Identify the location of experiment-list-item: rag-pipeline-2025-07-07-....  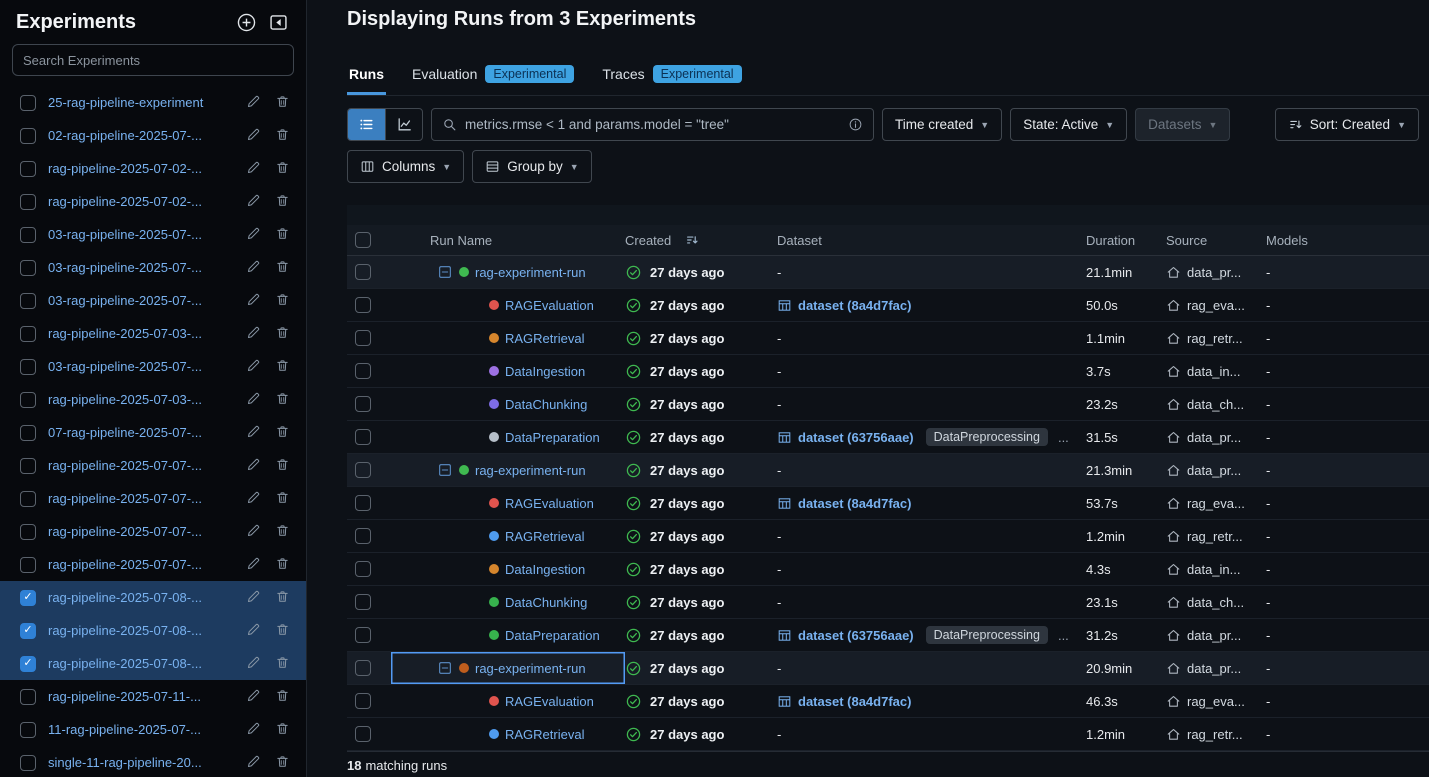
(153, 465).